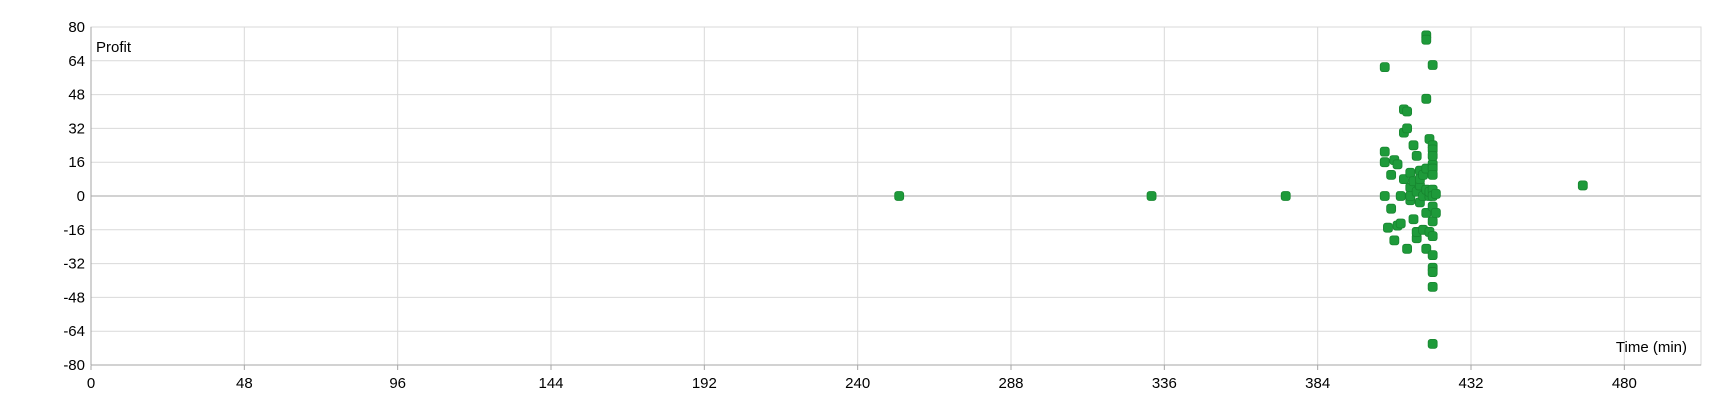  I want to click on x-tick-label: 192, so click(704, 383).